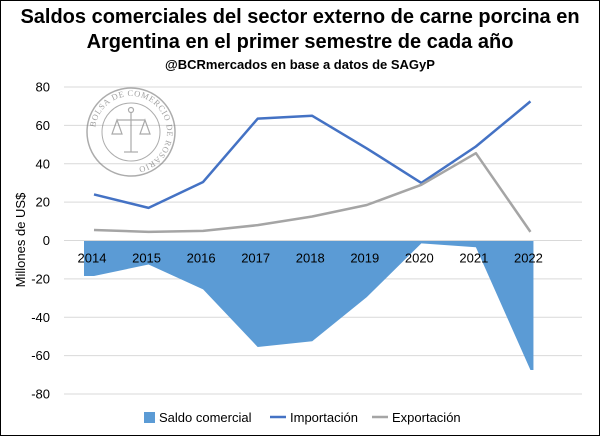 The height and width of the screenshot is (436, 600). What do you see at coordinates (20, 239) in the screenshot?
I see `y-axis-label: Millones de US$` at bounding box center [20, 239].